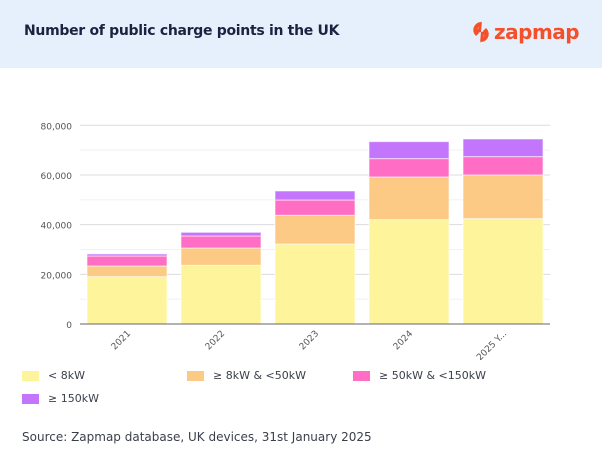 This screenshot has width=602, height=476. I want to click on legend-label: < 8kW, so click(66, 375).